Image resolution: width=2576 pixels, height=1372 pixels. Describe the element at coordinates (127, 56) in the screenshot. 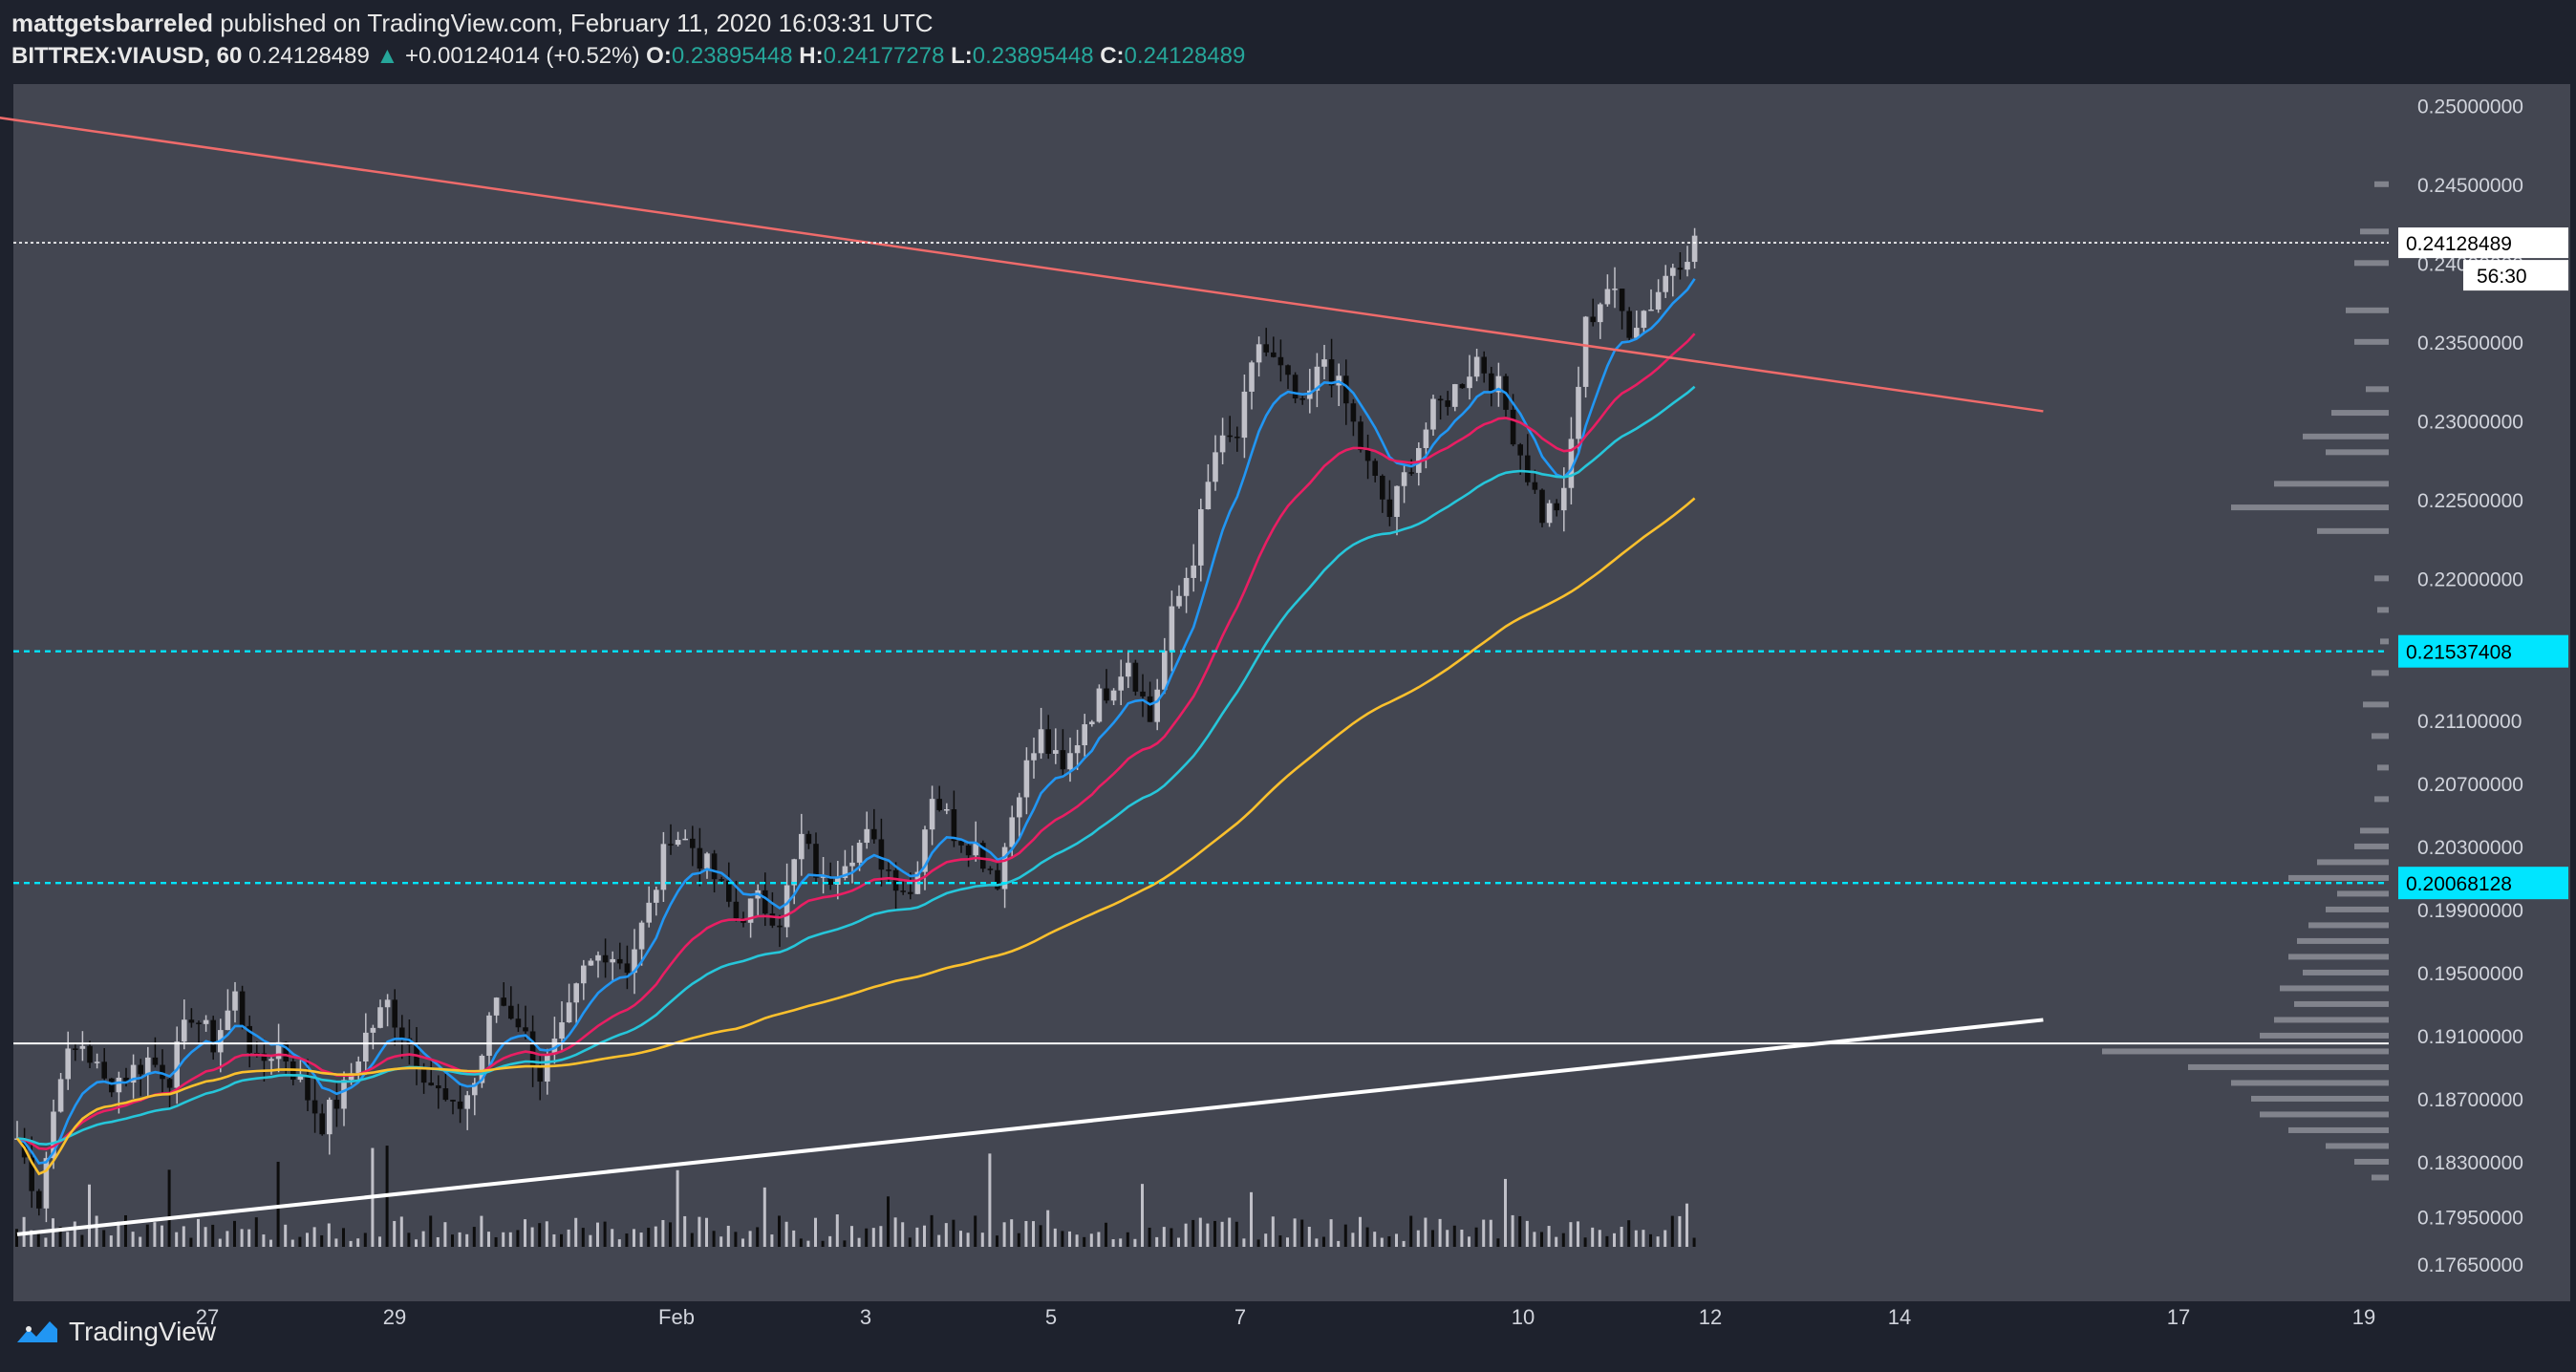

I see `symbol-label: BITTREX:VIAUSD, 60` at that location.